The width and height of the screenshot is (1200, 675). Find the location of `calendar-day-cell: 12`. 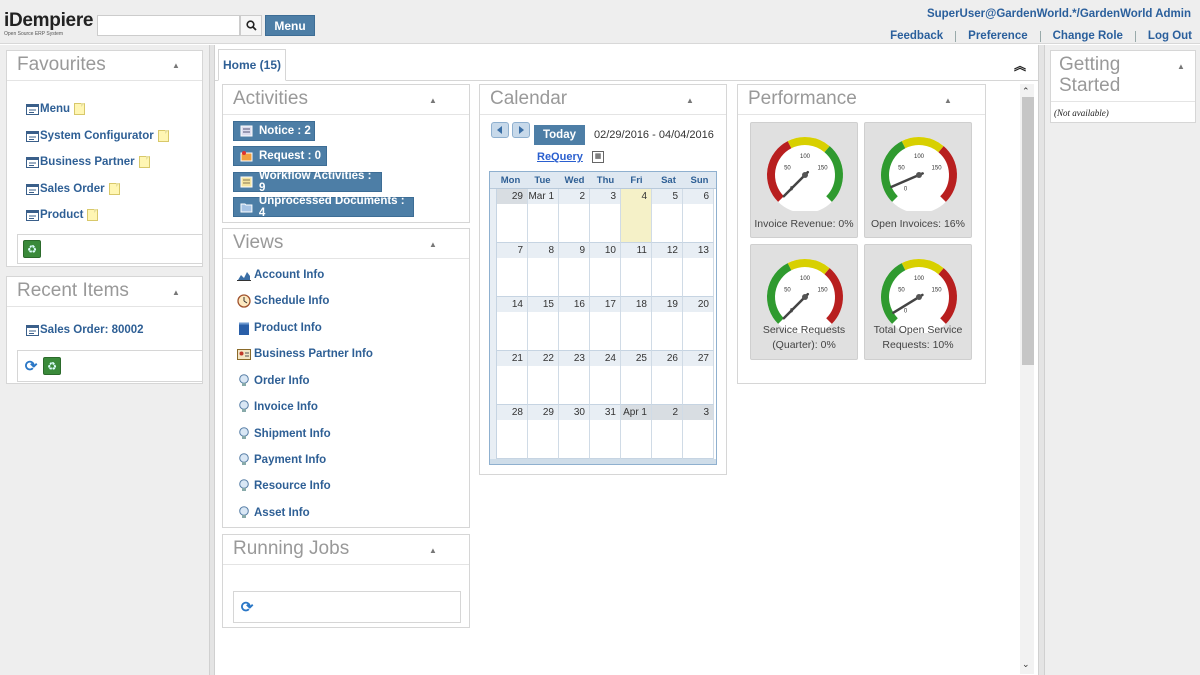

calendar-day-cell: 12 is located at coordinates (667, 270).